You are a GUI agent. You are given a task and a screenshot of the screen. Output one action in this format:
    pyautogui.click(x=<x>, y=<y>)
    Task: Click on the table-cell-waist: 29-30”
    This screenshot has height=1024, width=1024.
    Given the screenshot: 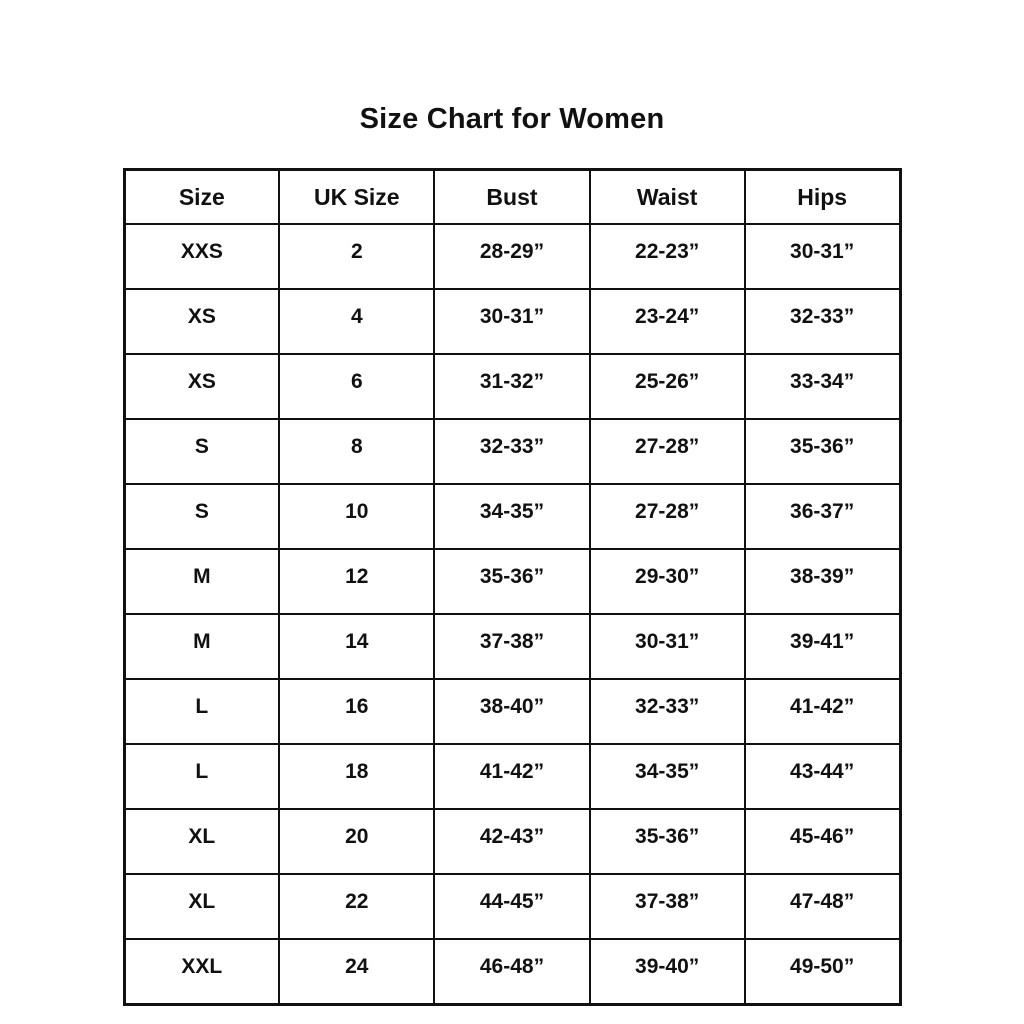 What is the action you would take?
    pyautogui.click(x=667, y=581)
    